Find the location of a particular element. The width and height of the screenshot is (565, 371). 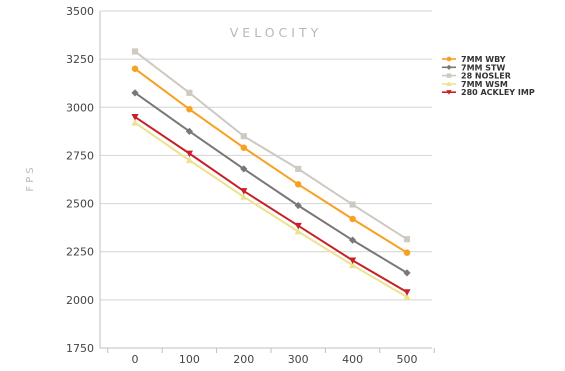

y-tick-label: 3500 is located at coordinates (80, 11).